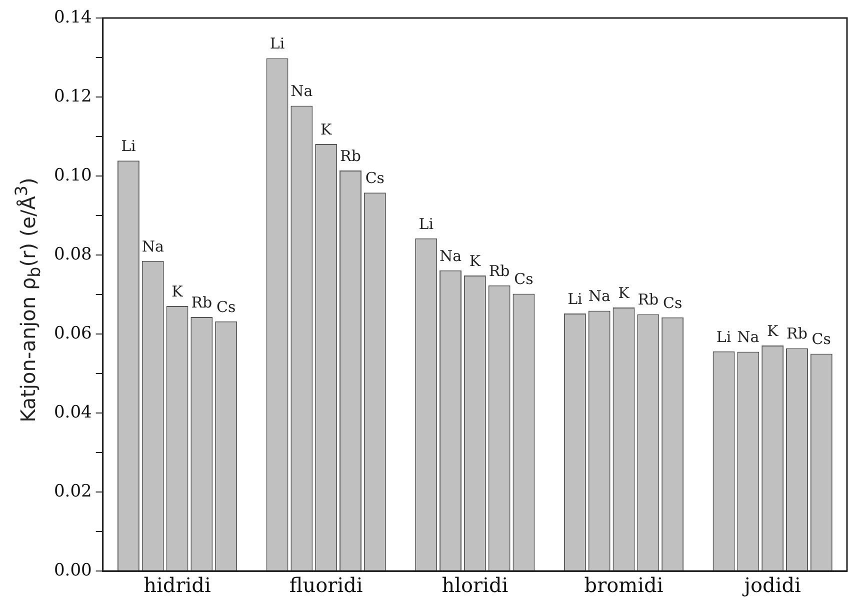  I want to click on series-label: Rb, so click(350, 155).